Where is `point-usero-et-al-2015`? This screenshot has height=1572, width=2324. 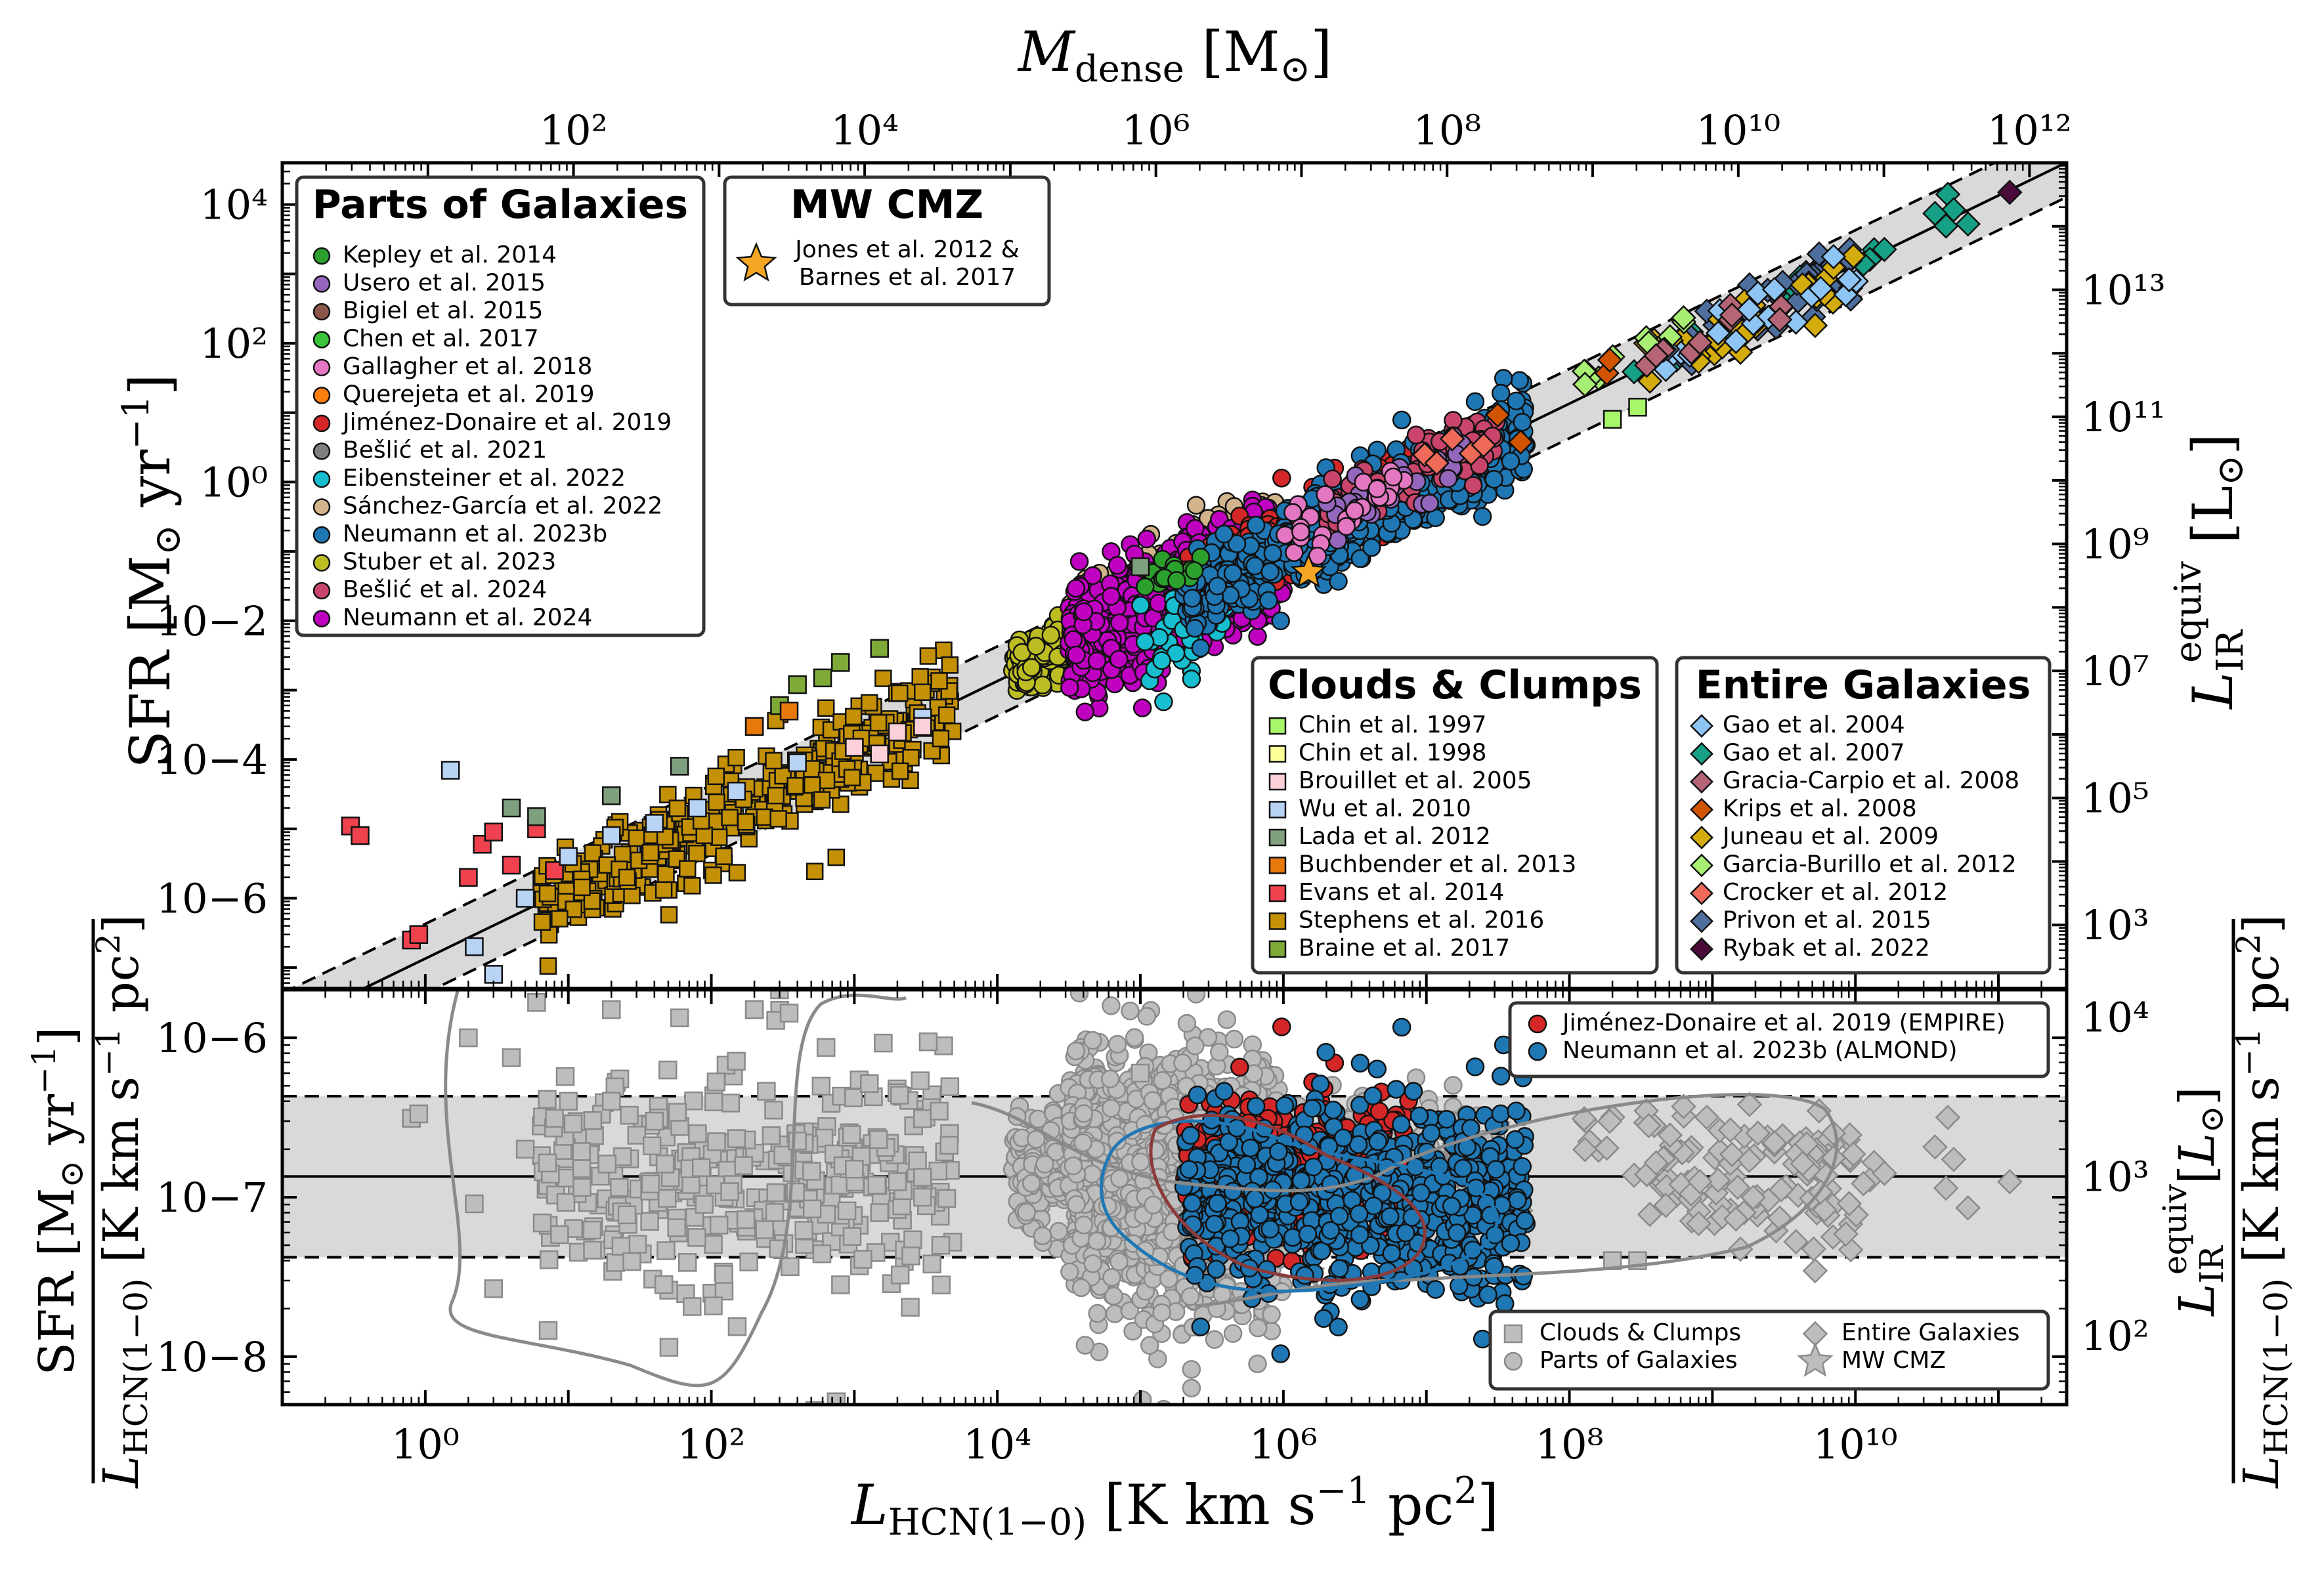
point-usero-et-al-2015 is located at coordinates (1448, 478).